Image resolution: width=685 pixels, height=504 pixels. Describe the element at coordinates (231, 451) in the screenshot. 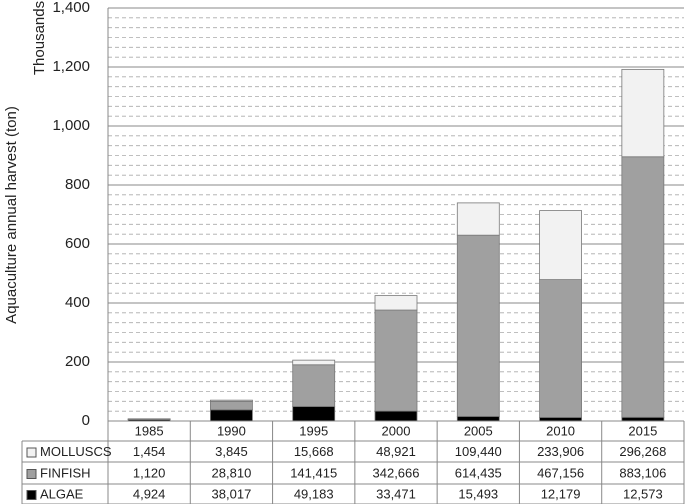

I see `table-value: 3,845` at that location.